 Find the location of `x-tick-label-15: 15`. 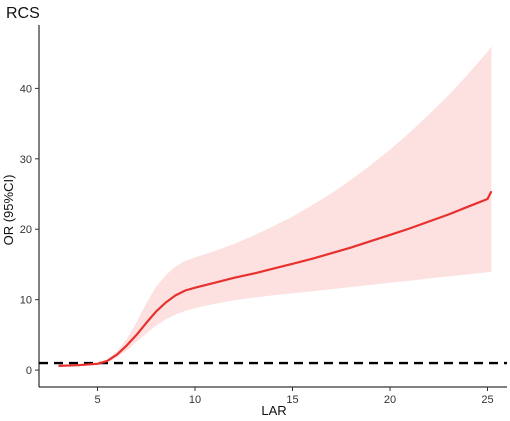

x-tick-label-15: 15 is located at coordinates (292, 400).